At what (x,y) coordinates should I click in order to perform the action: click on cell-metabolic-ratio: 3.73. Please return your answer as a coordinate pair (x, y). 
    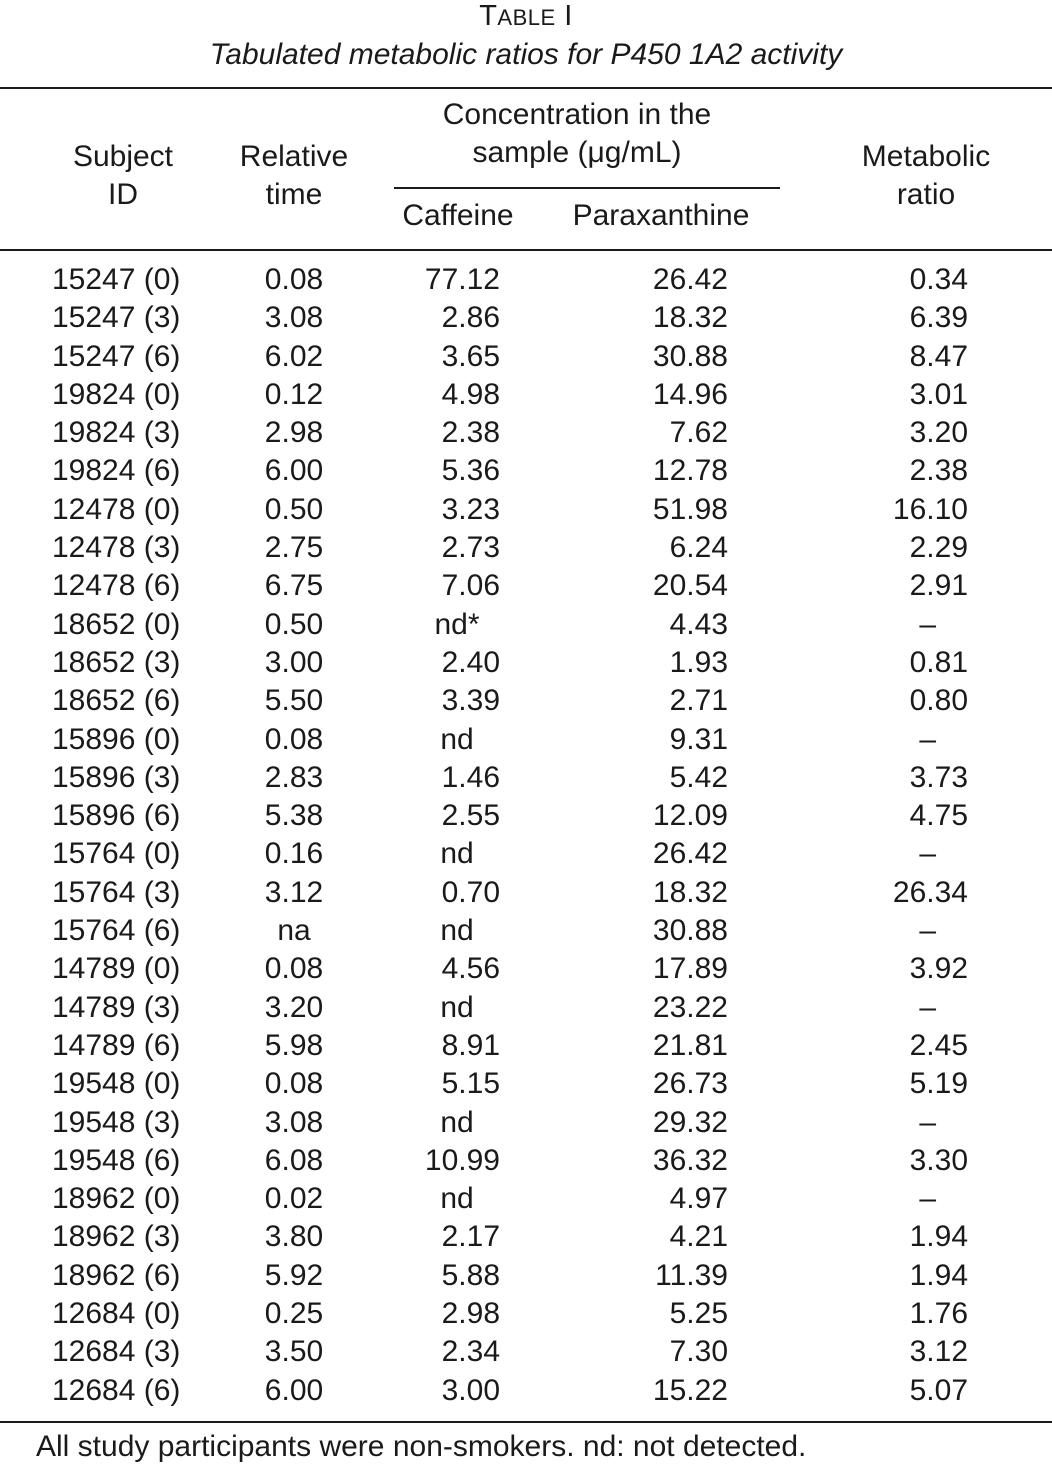
    Looking at the image, I should click on (938, 777).